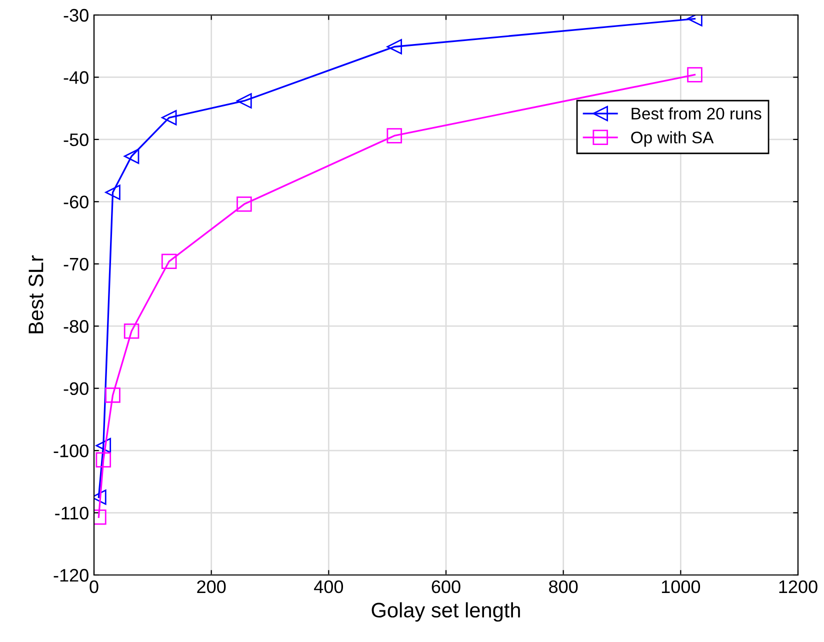  I want to click on y-tick-label: -30, so click(76, 15).